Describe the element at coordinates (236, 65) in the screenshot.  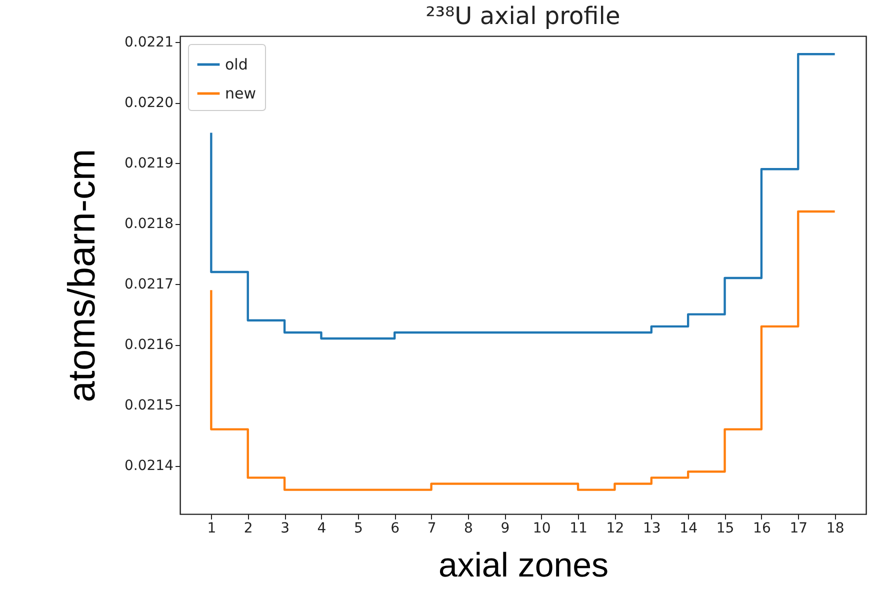
I see `legend-label: old` at that location.